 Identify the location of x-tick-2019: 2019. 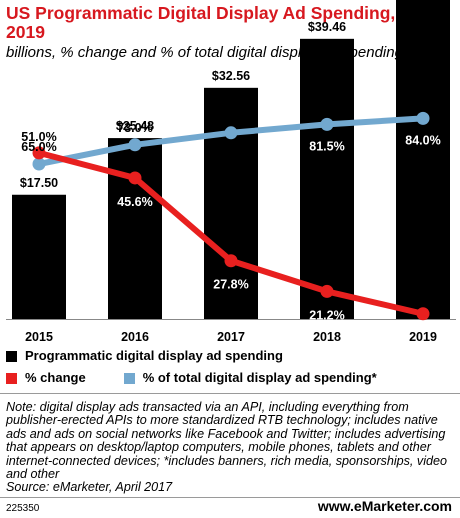
(423, 337).